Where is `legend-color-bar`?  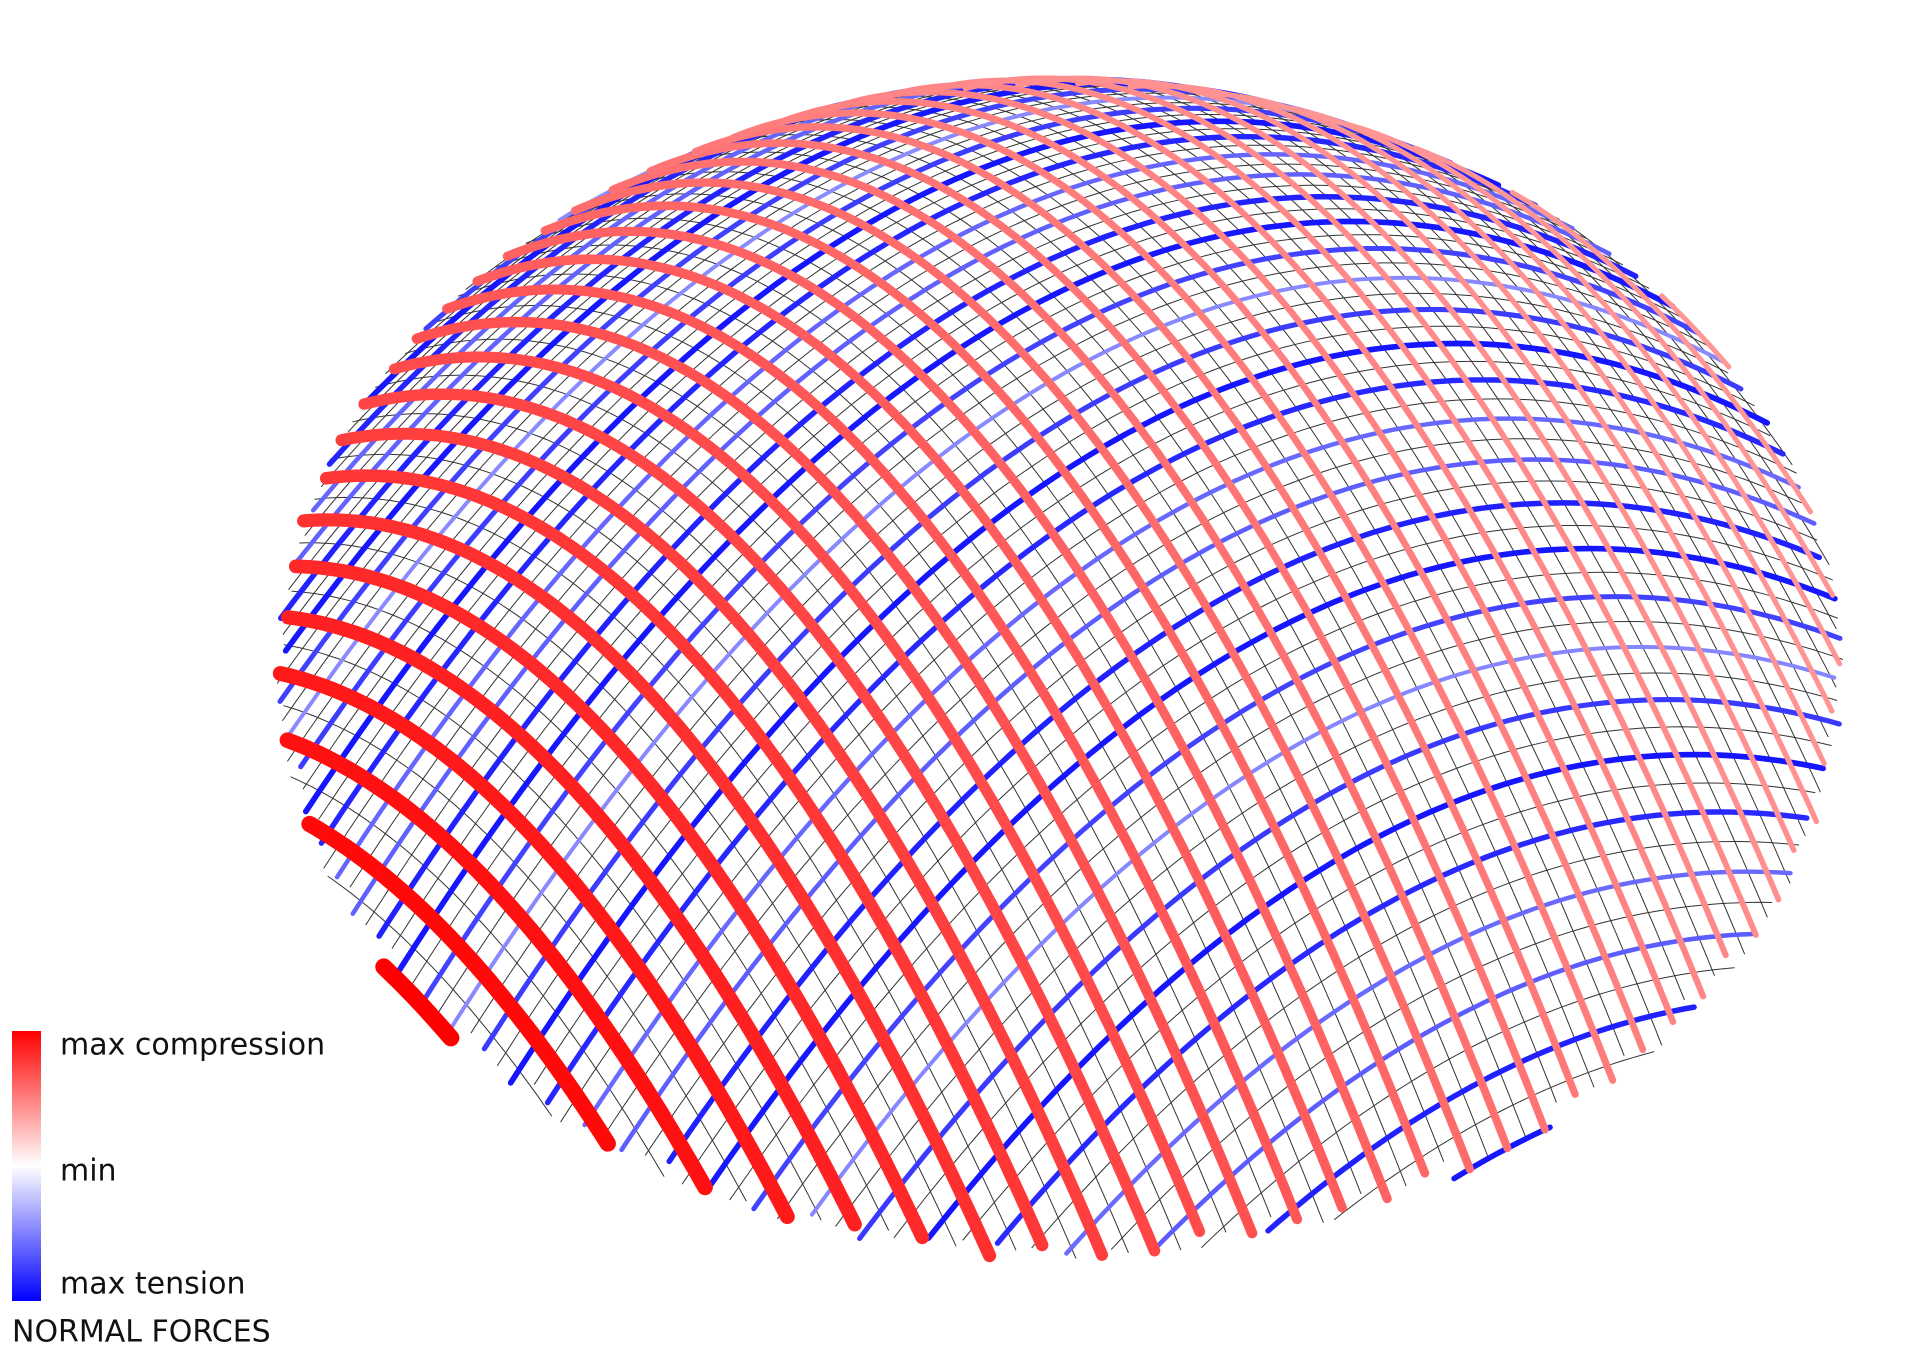 legend-color-bar is located at coordinates (26, 1166).